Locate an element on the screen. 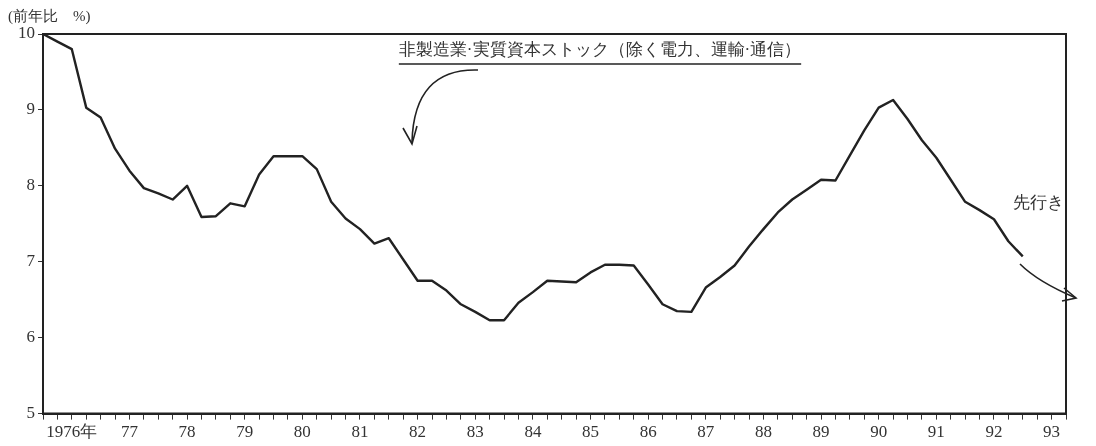  y-tick-label: 7 is located at coordinates (31, 261).